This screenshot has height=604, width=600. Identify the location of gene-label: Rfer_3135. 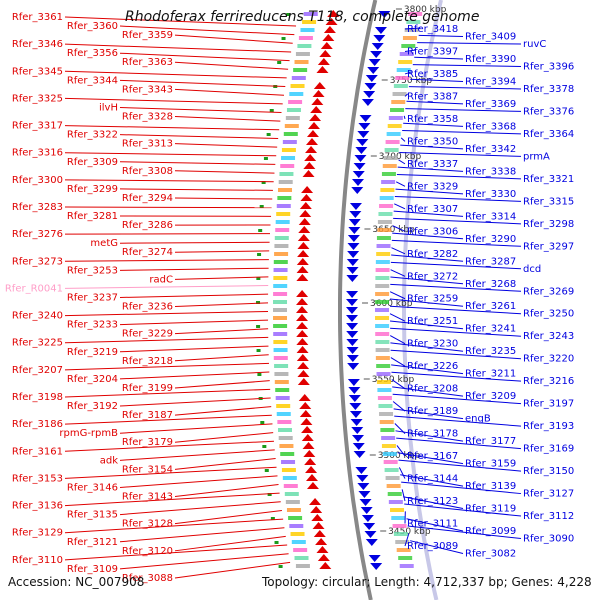
(92, 515).